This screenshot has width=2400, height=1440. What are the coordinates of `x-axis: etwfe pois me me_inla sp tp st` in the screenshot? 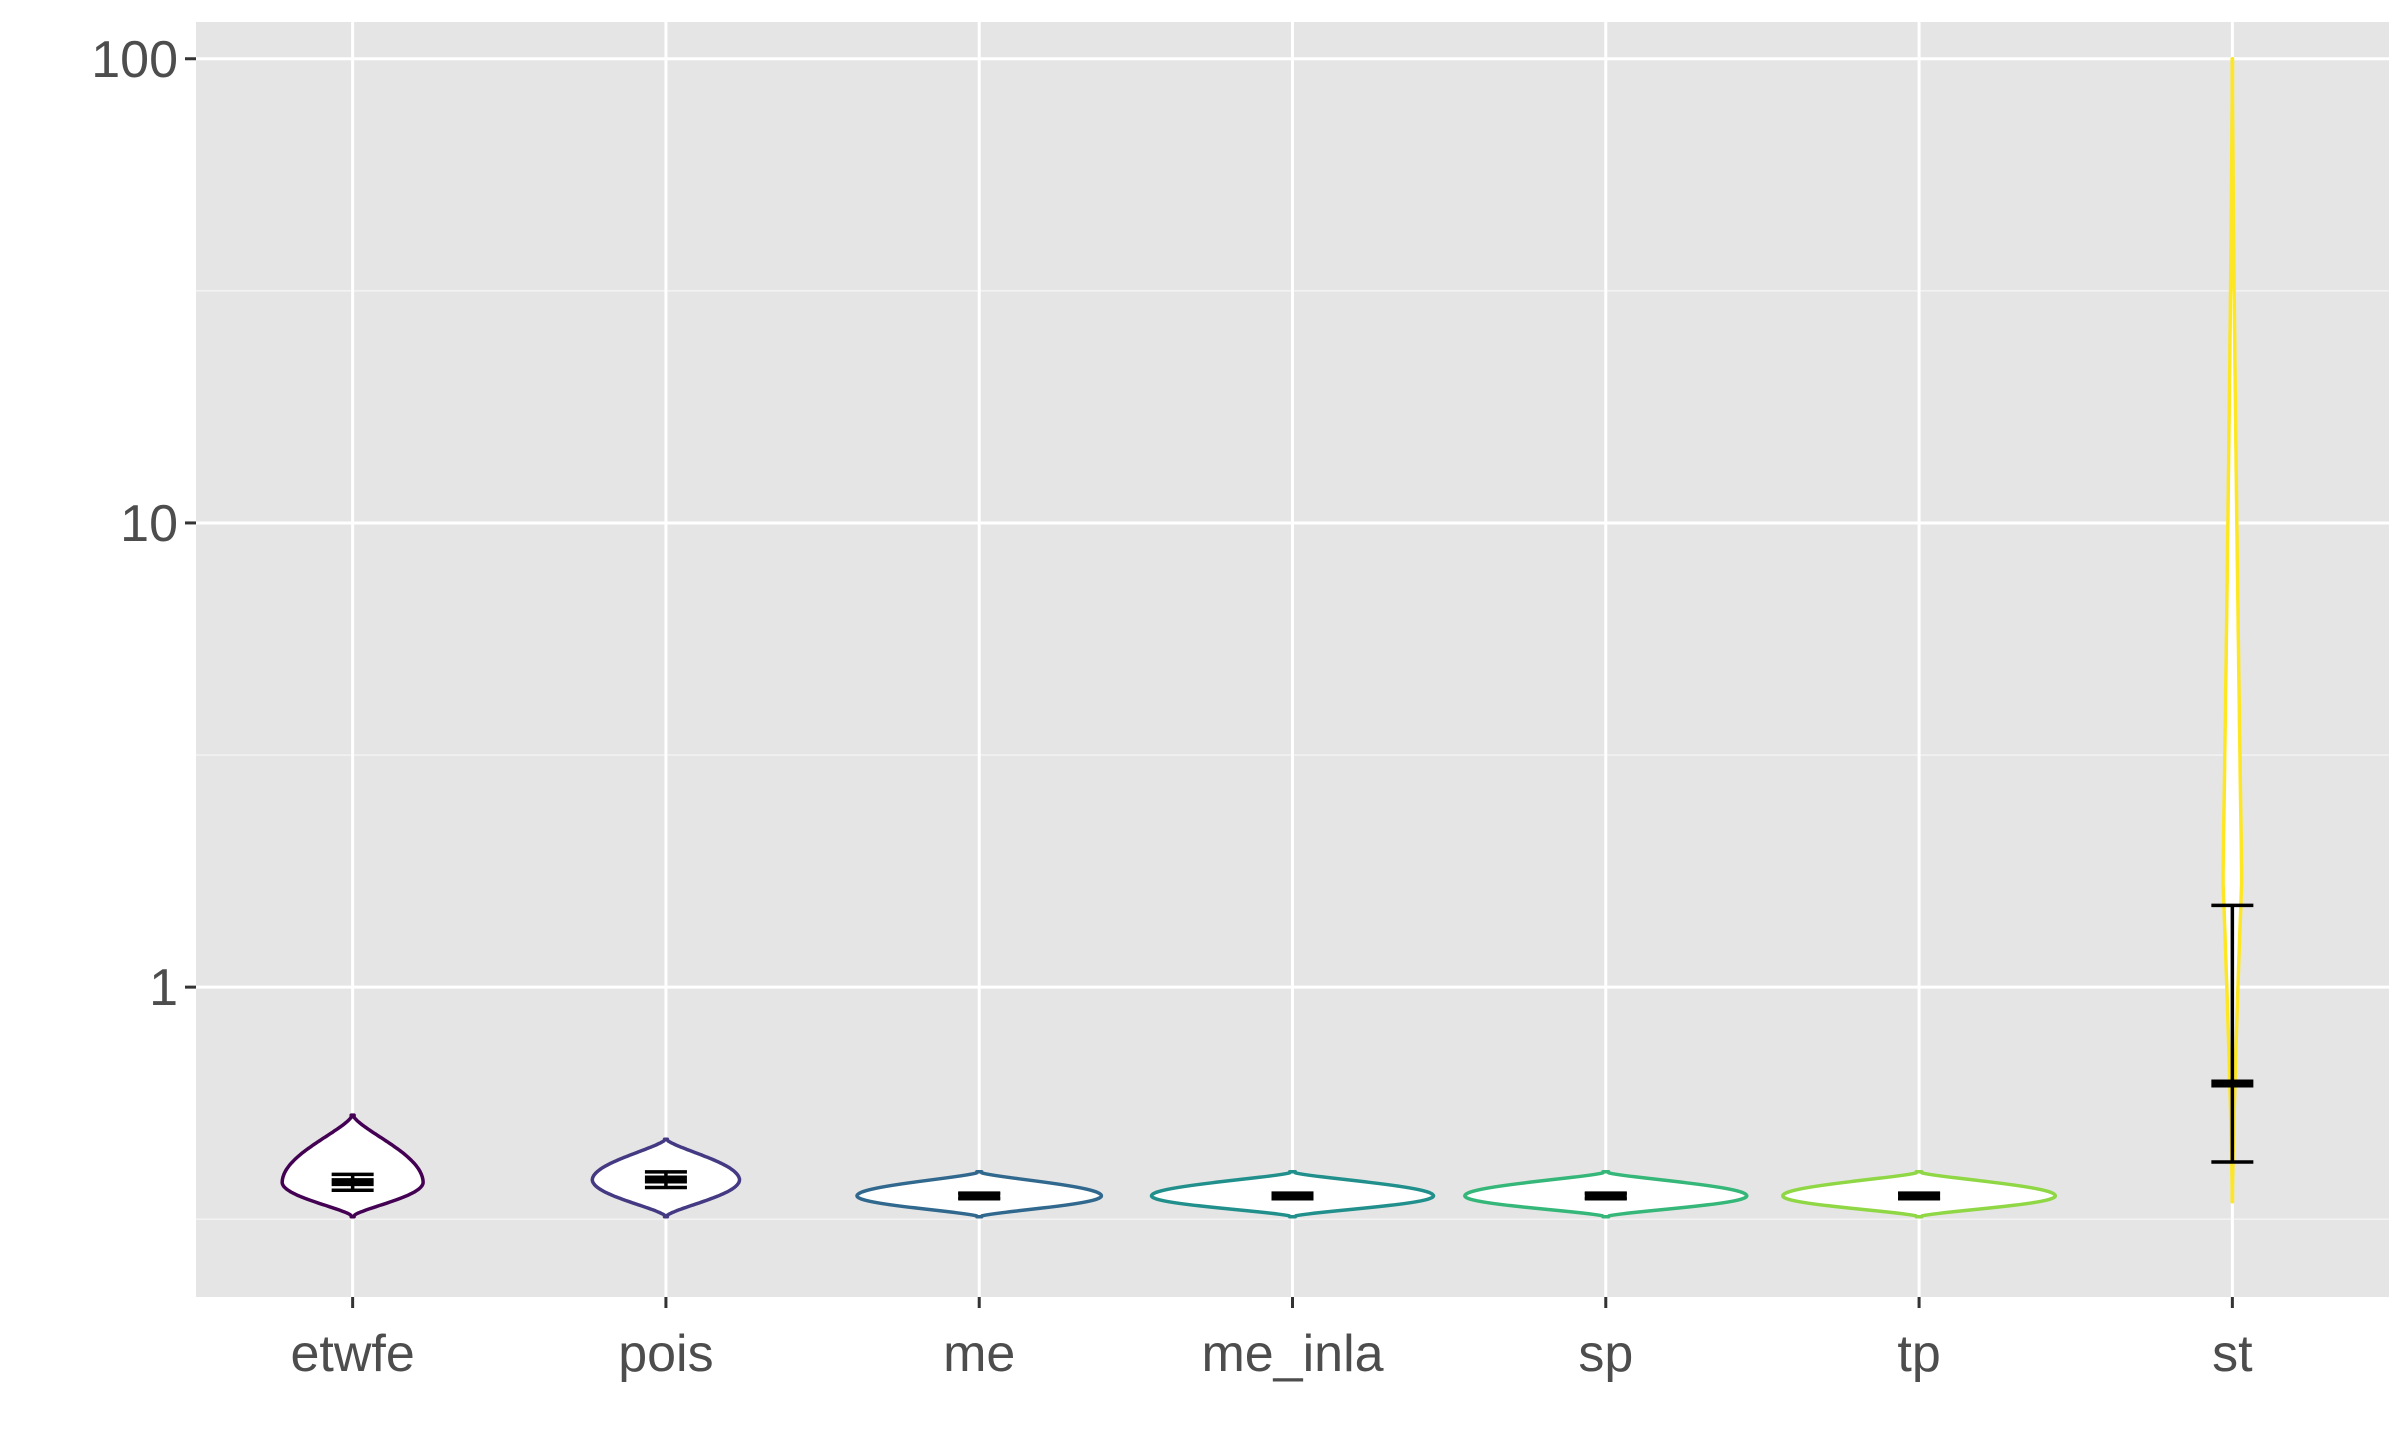 It's located at (1271, 1340).